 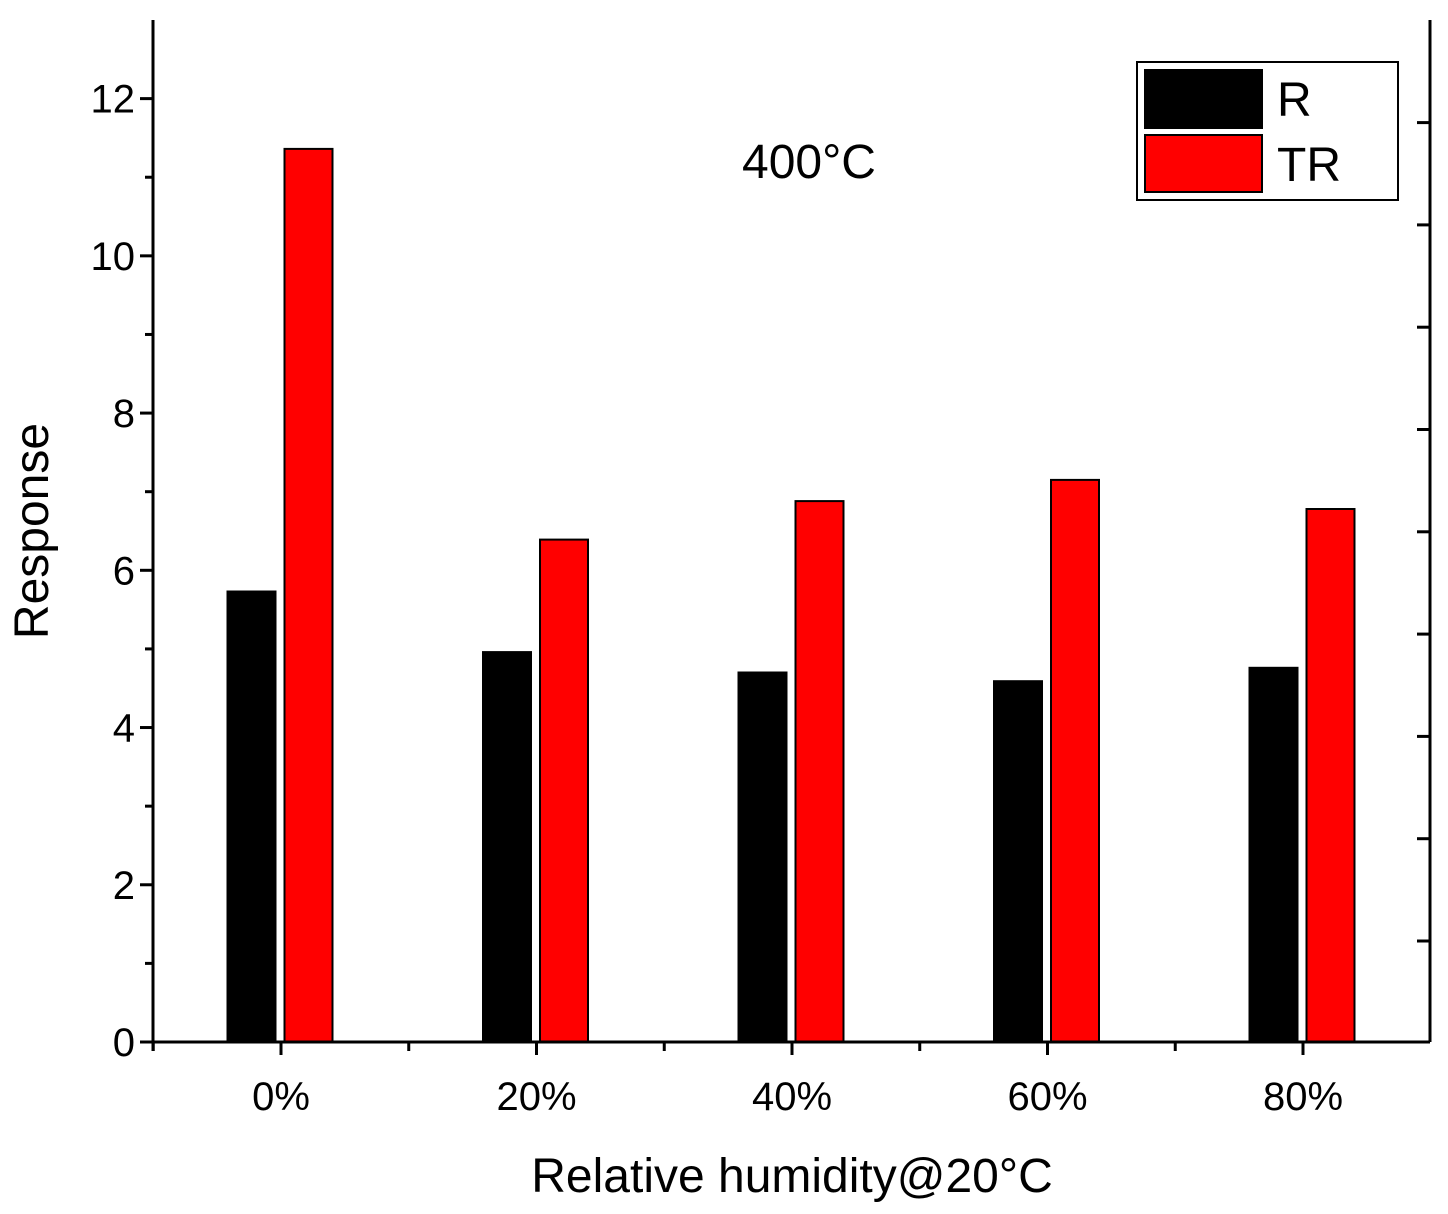 I want to click on y-tick-label: 0, so click(x=124, y=1043).